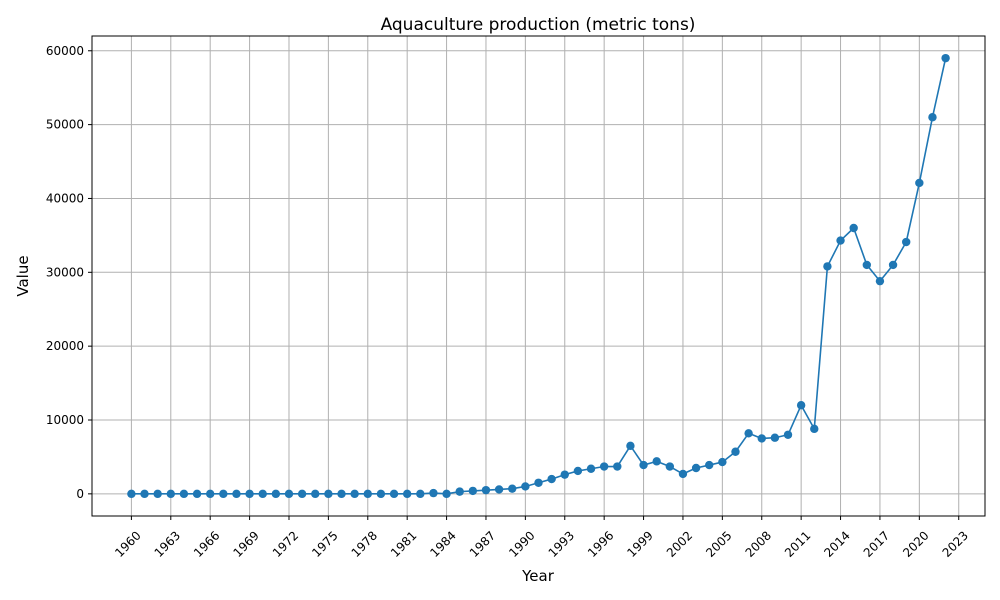  What do you see at coordinates (403, 543) in the screenshot?
I see `x-tick-label: 1981` at bounding box center [403, 543].